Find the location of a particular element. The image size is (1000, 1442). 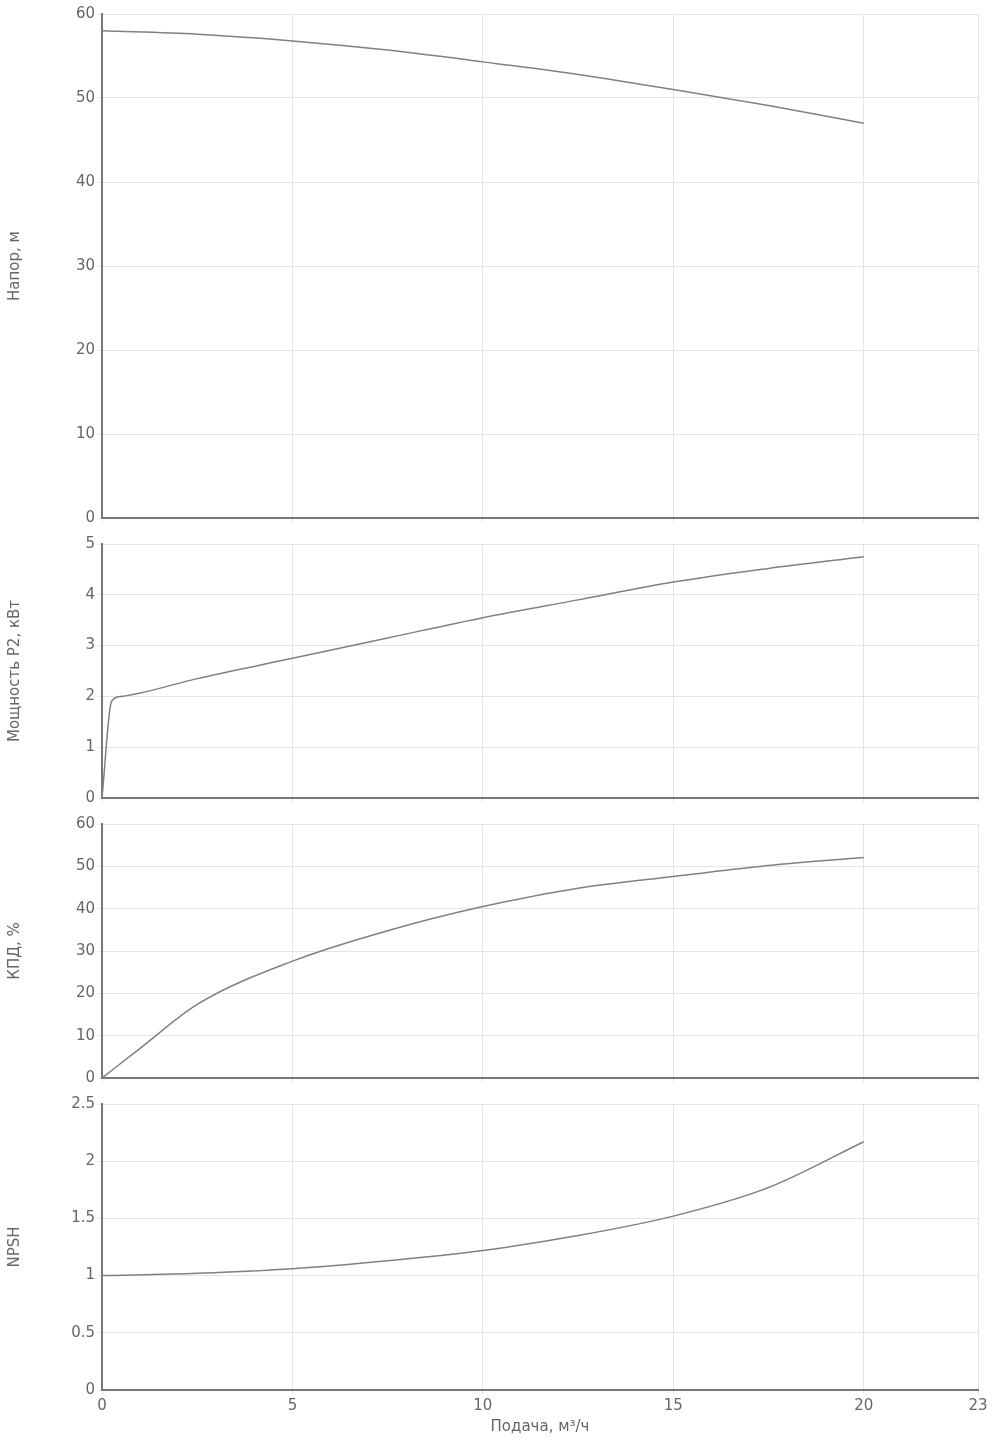

y-axis-title: NPSH is located at coordinates (13, 1247).